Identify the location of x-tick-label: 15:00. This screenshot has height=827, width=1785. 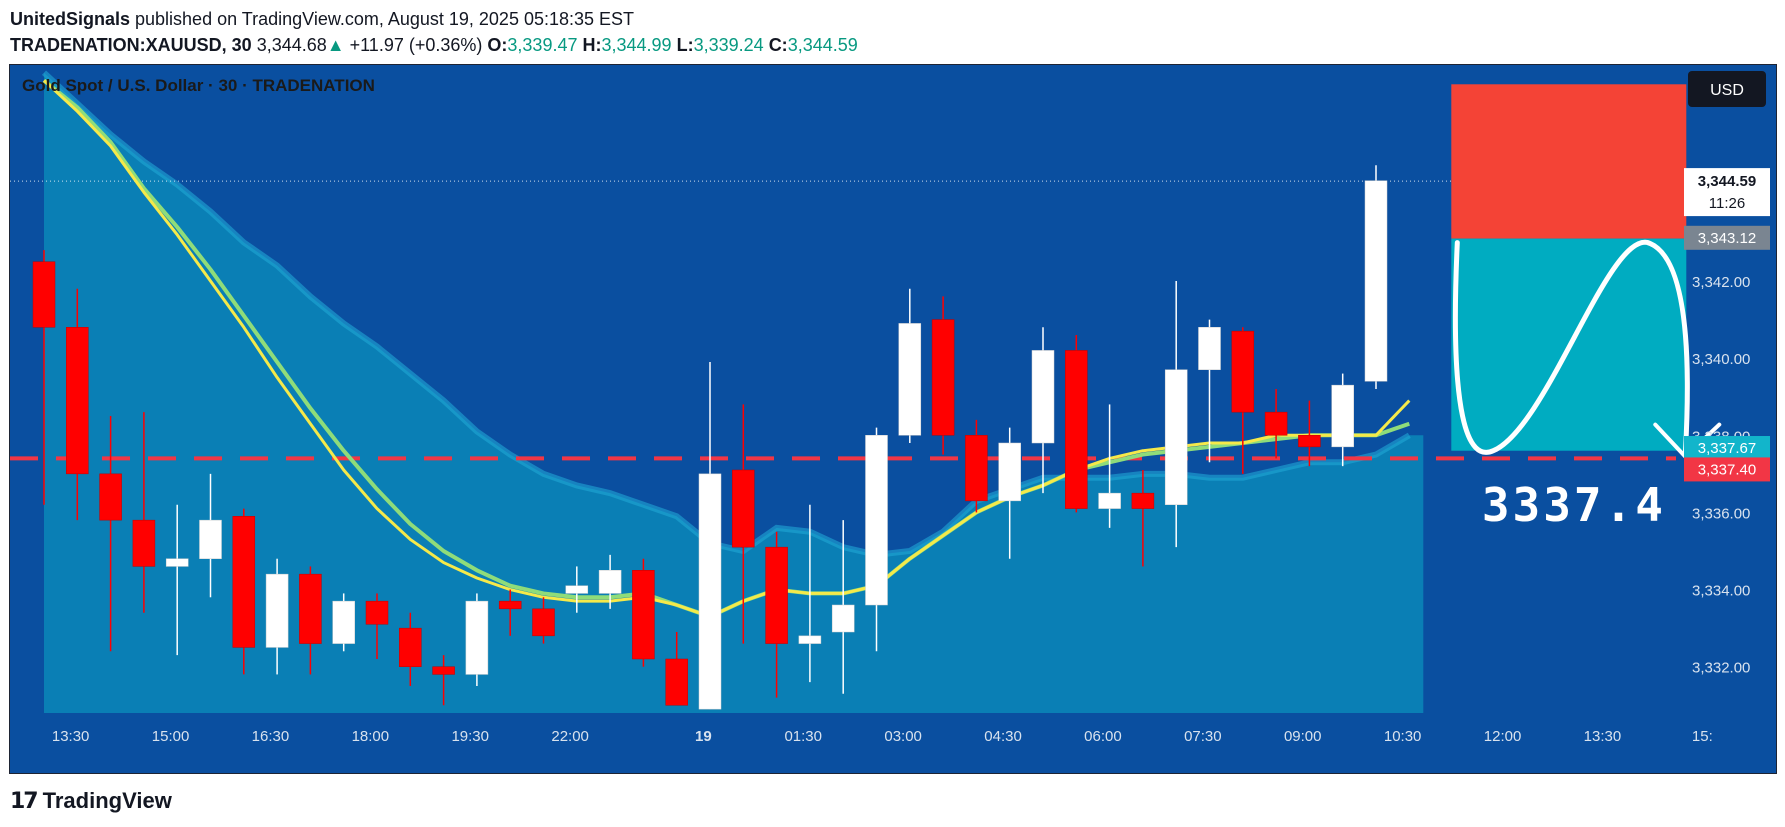
(171, 736).